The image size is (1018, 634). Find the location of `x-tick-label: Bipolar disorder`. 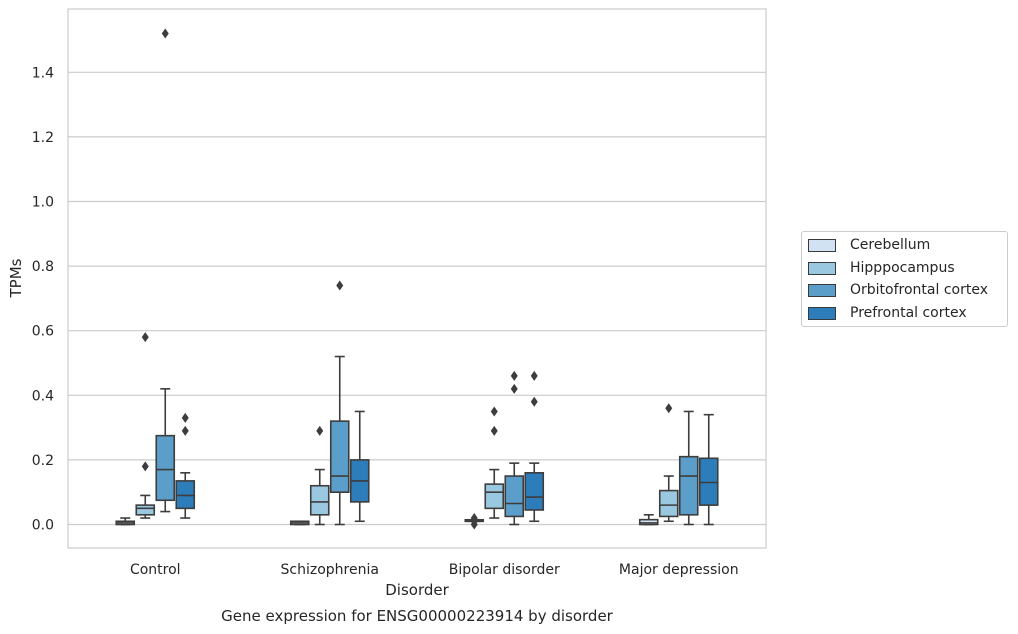

x-tick-label: Bipolar disorder is located at coordinates (504, 570).